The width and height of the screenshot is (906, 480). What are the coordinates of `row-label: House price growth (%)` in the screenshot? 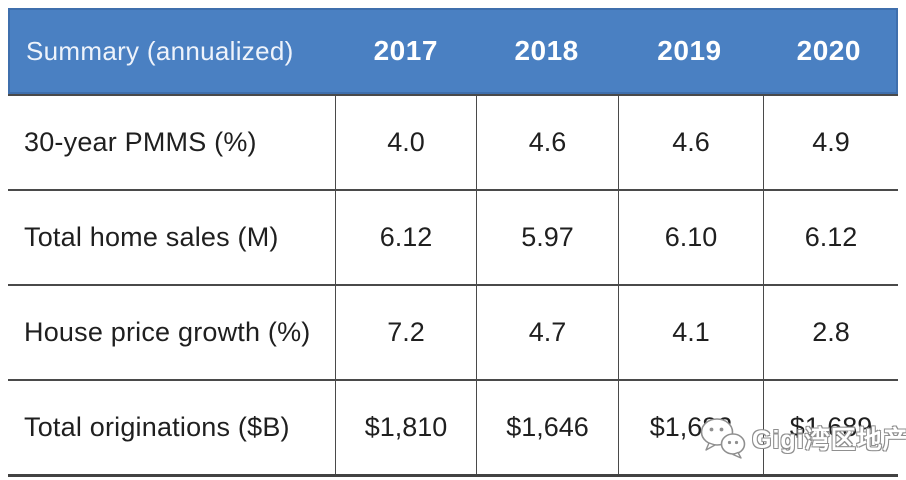 It's located at (167, 332).